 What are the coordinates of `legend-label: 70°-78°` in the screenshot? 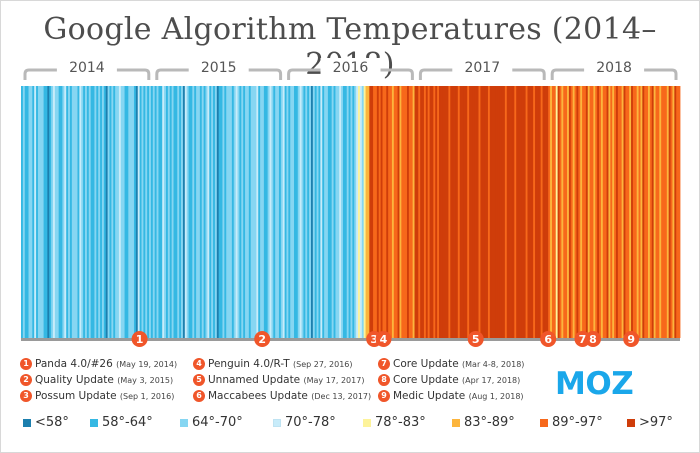 It's located at (310, 422).